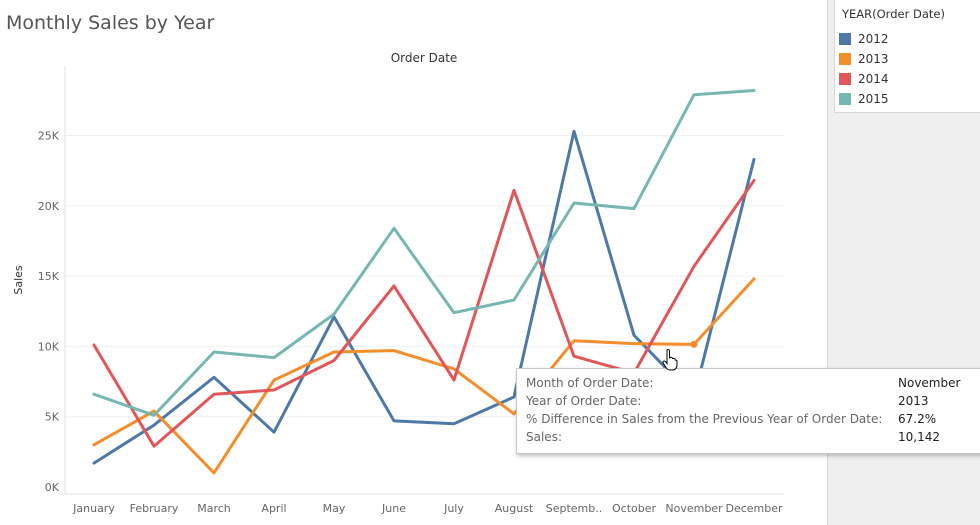 The height and width of the screenshot is (525, 980). I want to click on legend-item-2012: 2012, so click(864, 39).